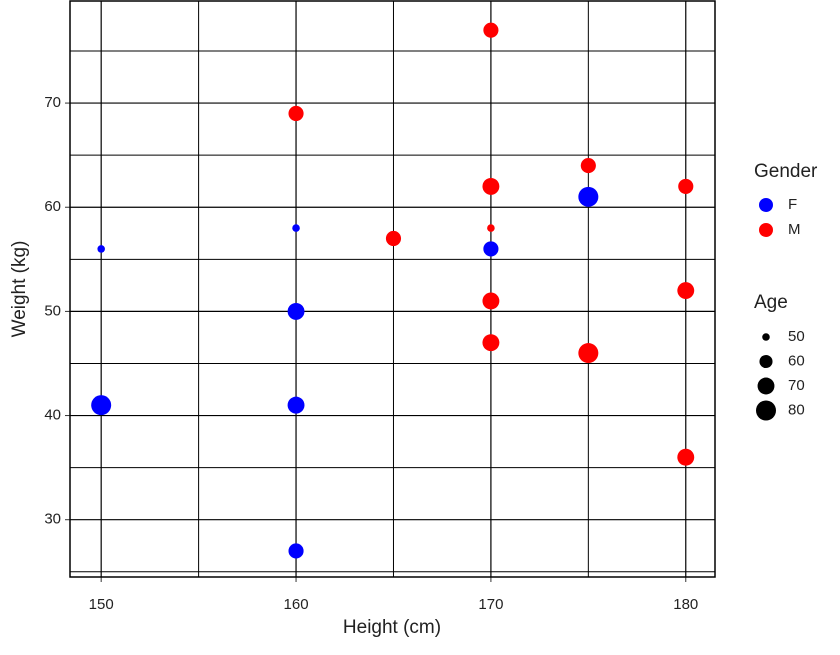 The width and height of the screenshot is (840, 655). I want to click on x-tick-label: 170, so click(490, 604).